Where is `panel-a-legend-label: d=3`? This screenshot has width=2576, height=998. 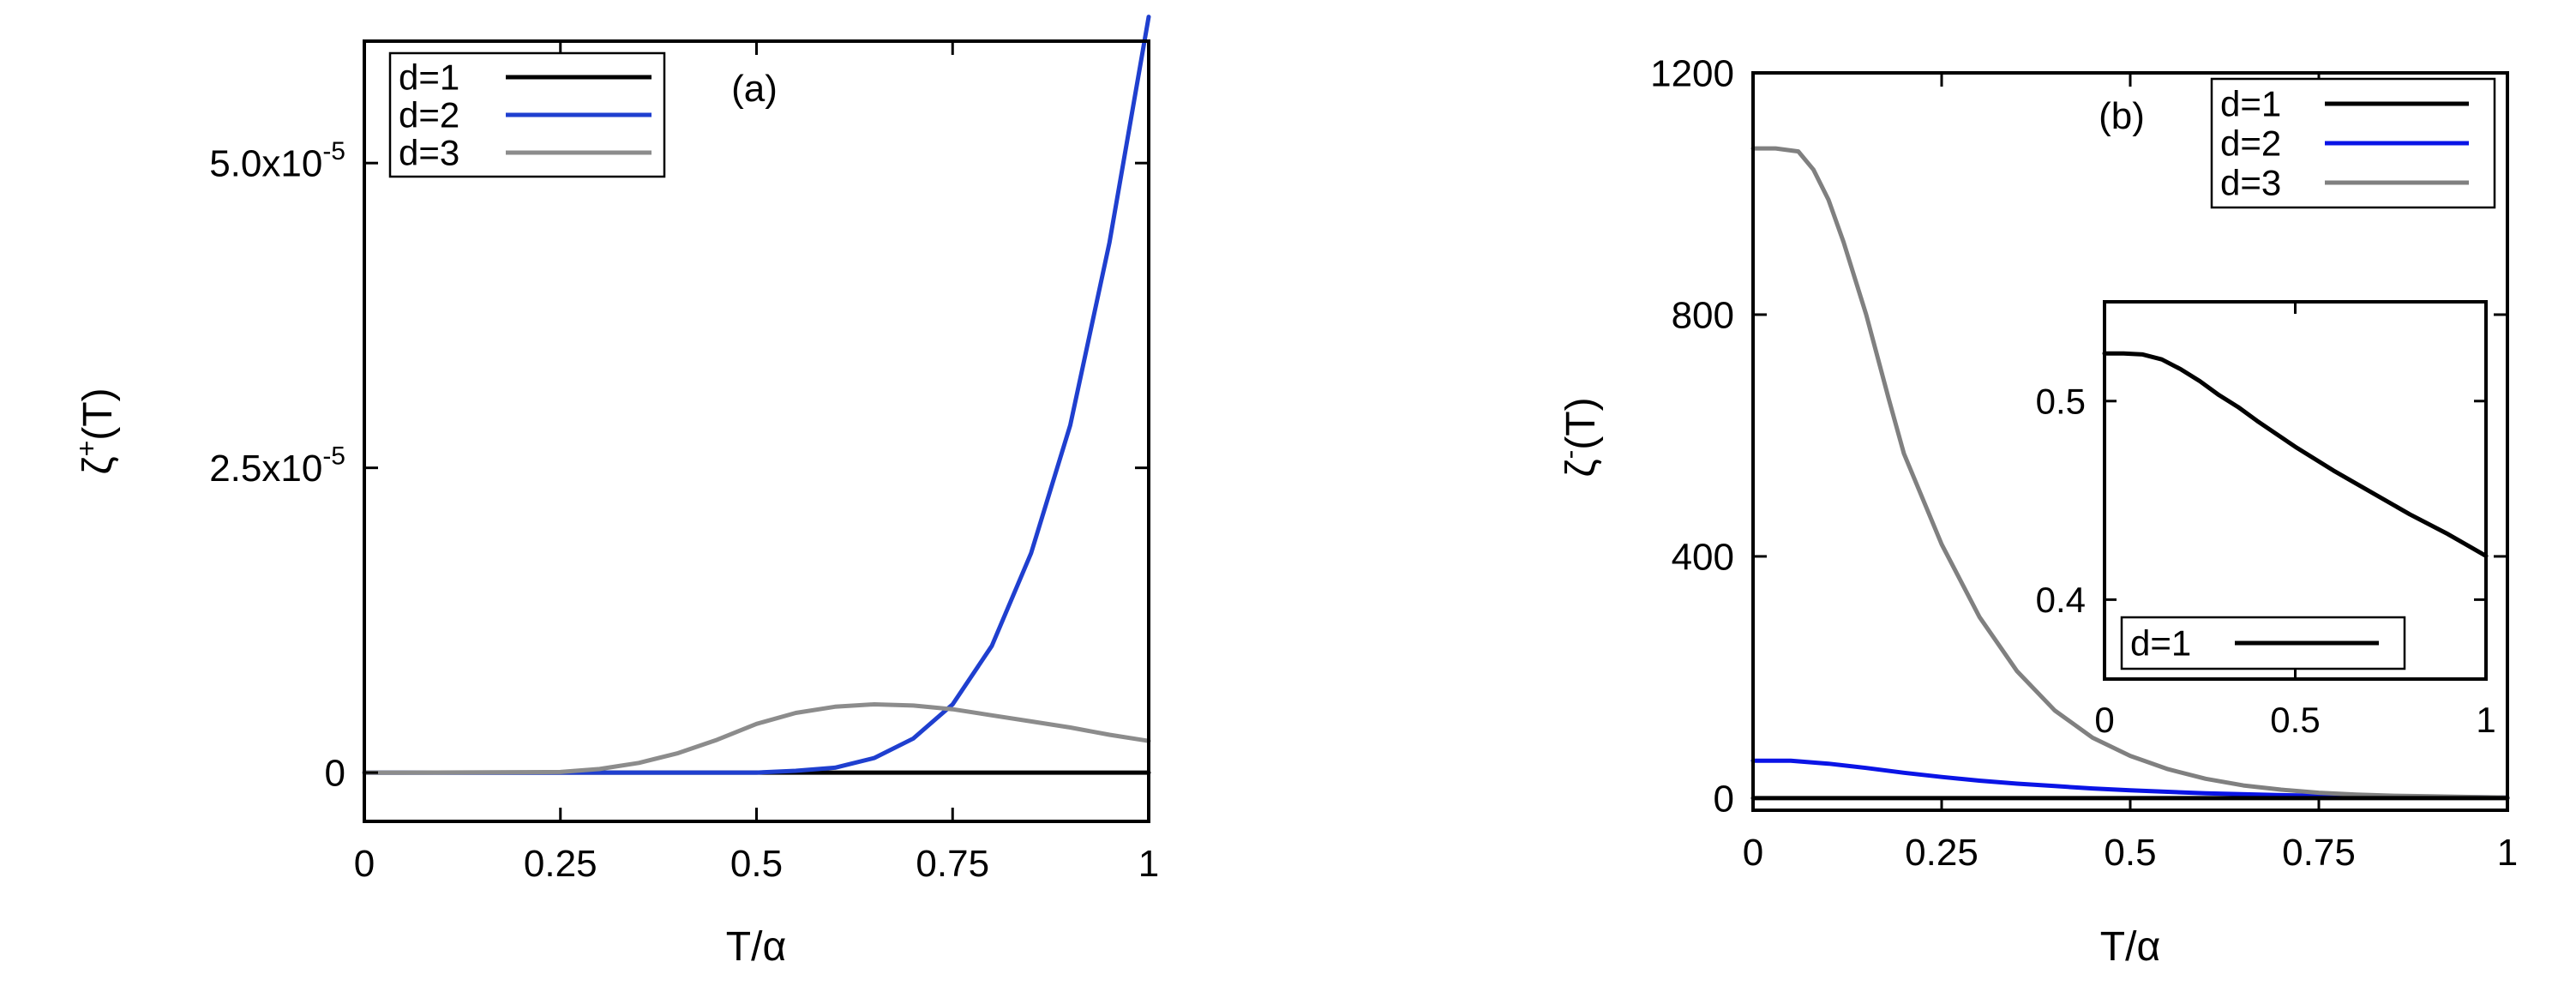 panel-a-legend-label: d=3 is located at coordinates (429, 153).